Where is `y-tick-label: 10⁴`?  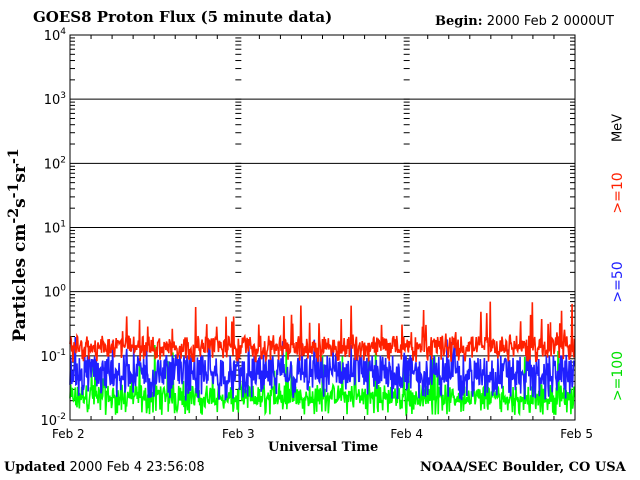
y-tick-label: 10⁴ is located at coordinates (55, 35).